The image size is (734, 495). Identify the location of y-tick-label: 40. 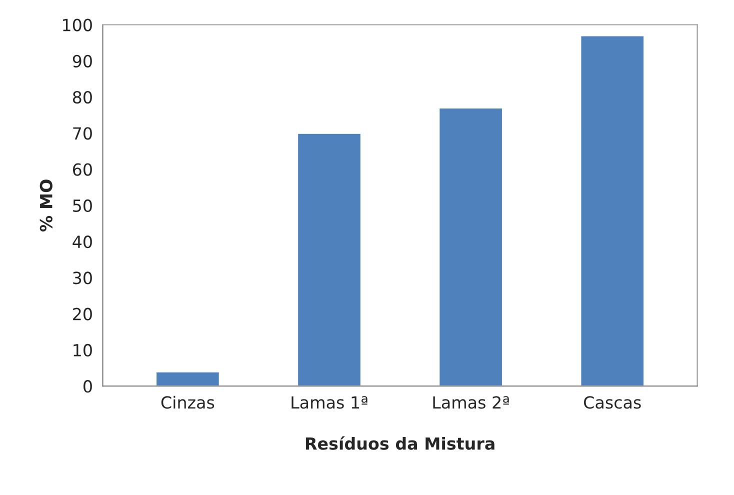
(82, 242).